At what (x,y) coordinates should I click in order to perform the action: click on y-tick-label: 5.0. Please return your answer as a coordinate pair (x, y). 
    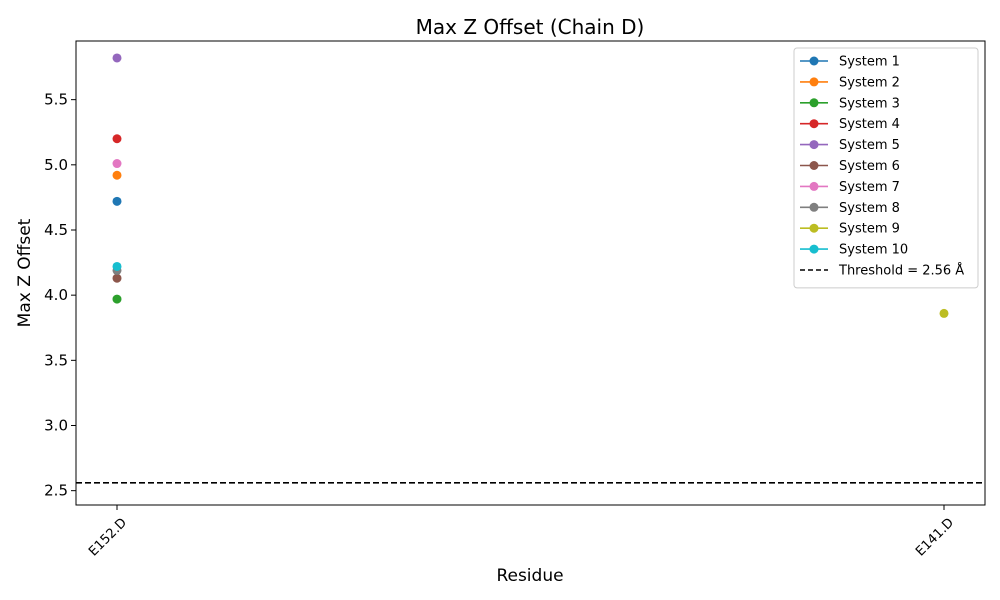
    Looking at the image, I should click on (56, 165).